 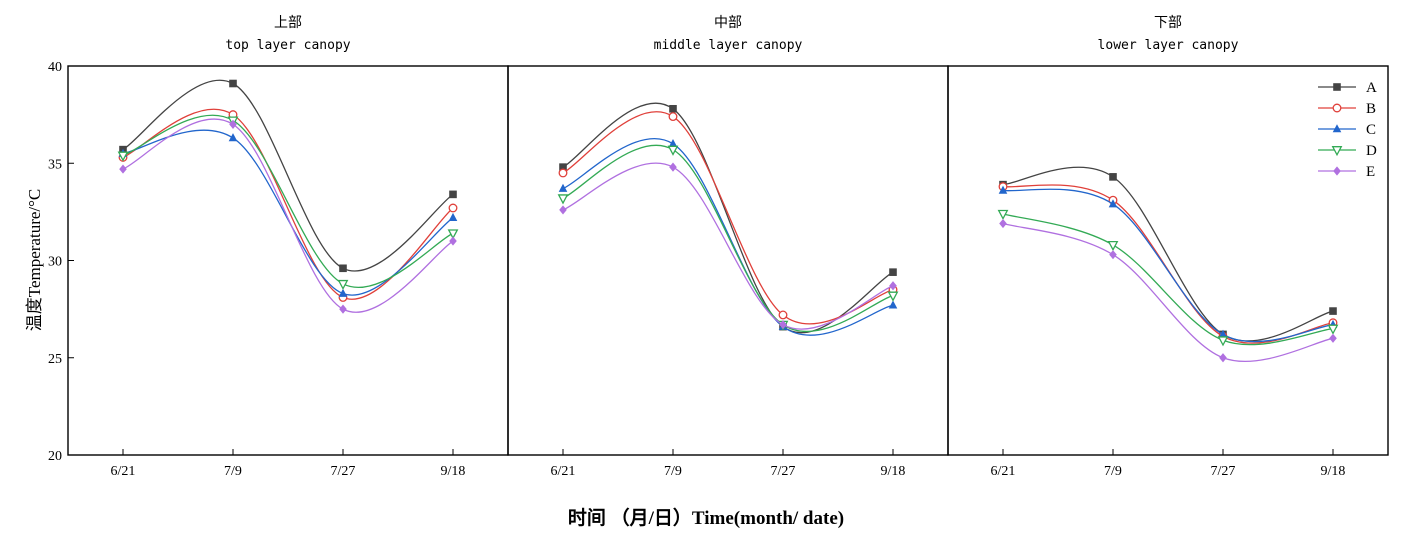 What do you see at coordinates (55, 164) in the screenshot?
I see `y-tick-label: 35` at bounding box center [55, 164].